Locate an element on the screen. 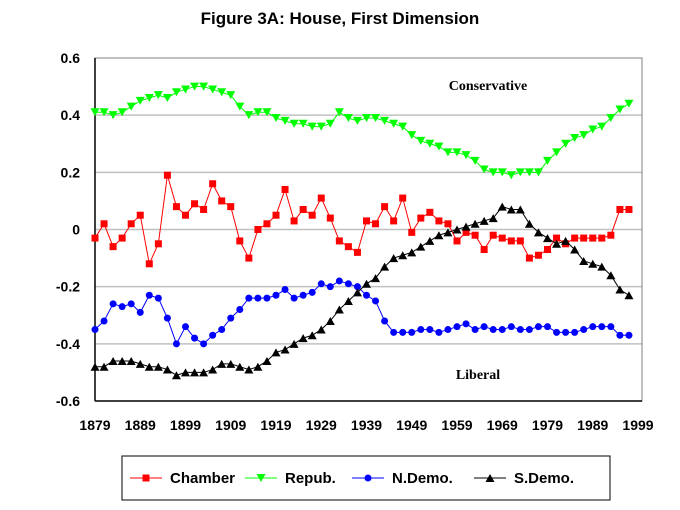 This screenshot has height=510, width=680. y-tick-label: 0.6 is located at coordinates (71, 58).